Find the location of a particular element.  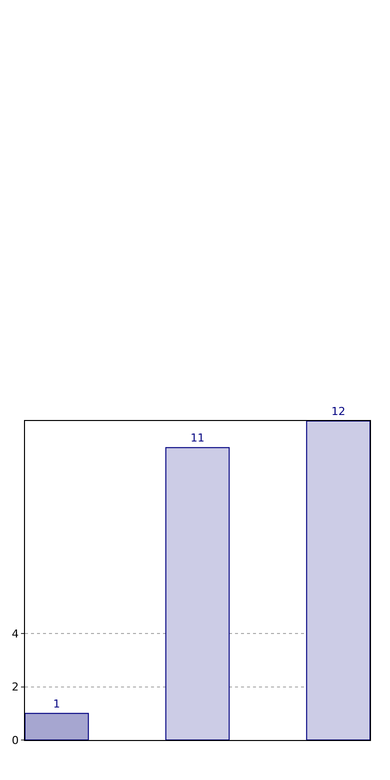

y-tick-label: 2 is located at coordinates (15, 687).